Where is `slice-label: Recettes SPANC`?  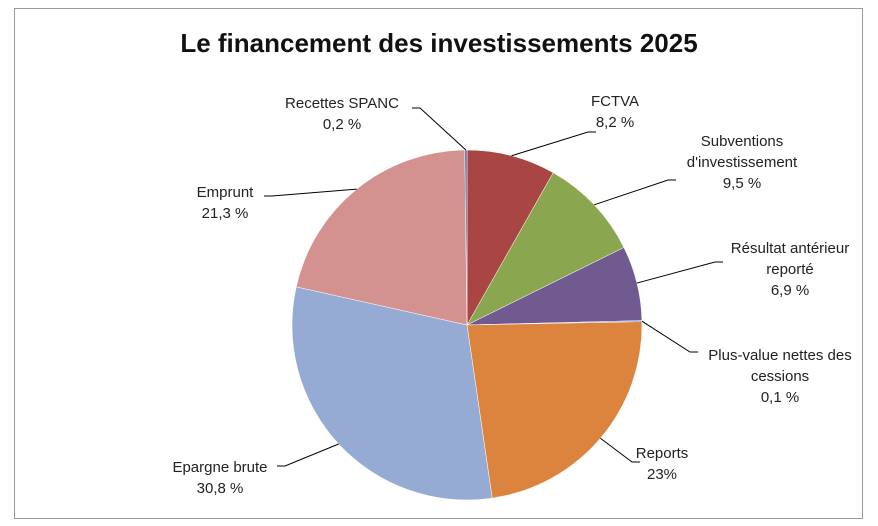
slice-label: Recettes SPANC is located at coordinates (342, 103).